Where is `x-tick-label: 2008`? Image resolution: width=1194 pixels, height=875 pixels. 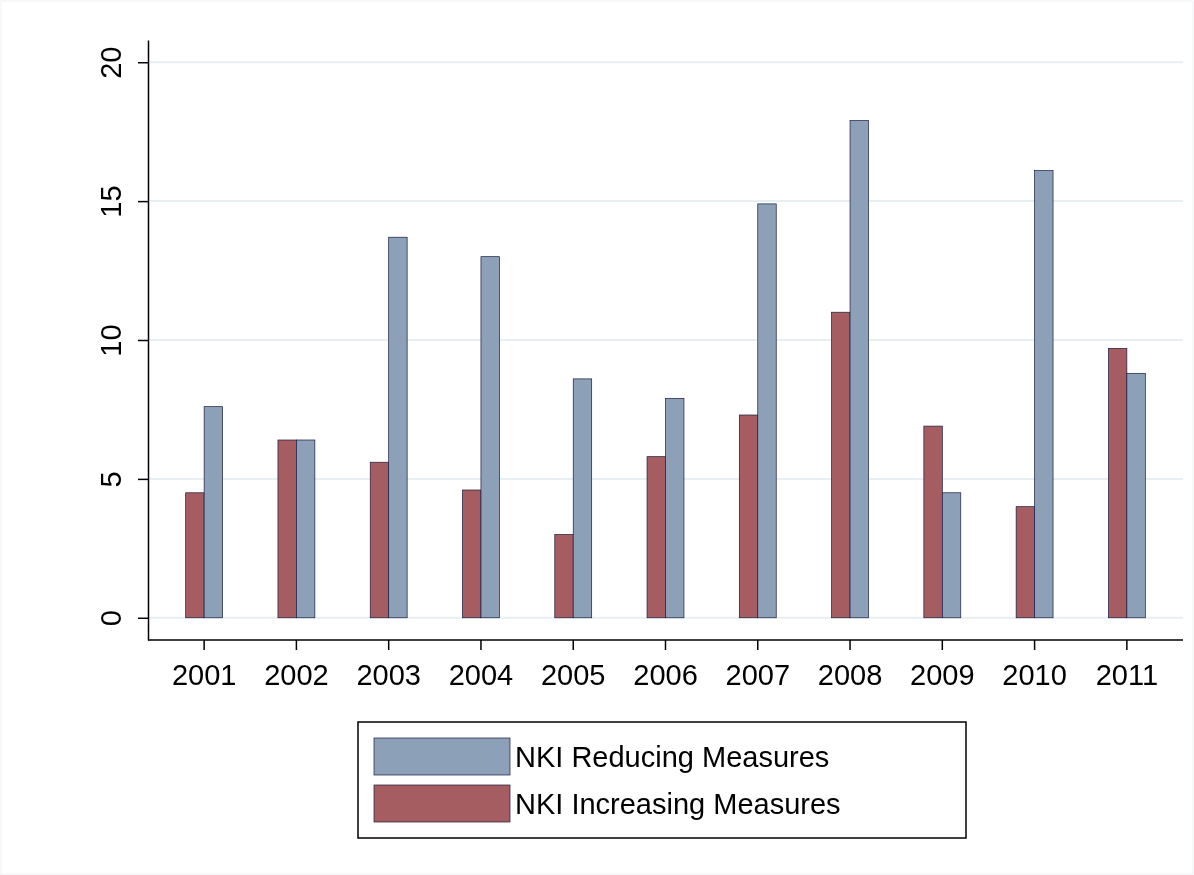
x-tick-label: 2008 is located at coordinates (850, 674).